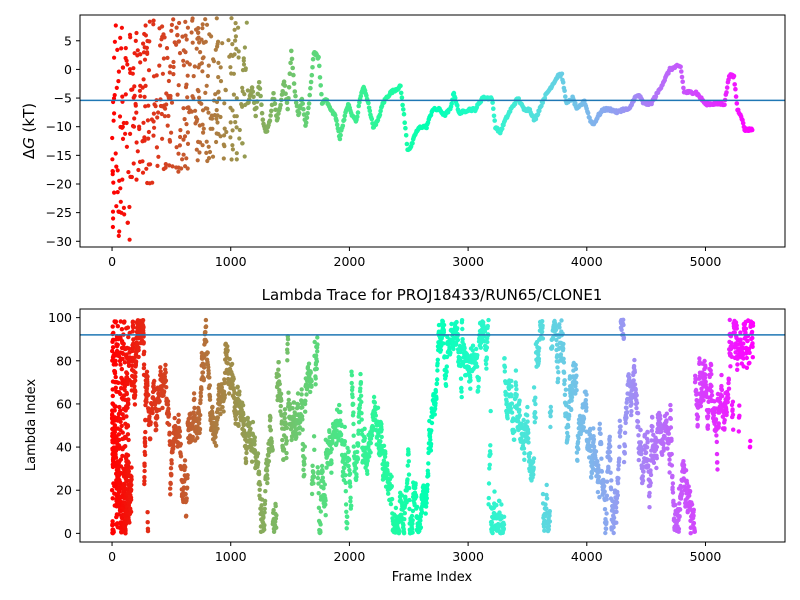 The image size is (800, 600). Describe the element at coordinates (59, 183) in the screenshot. I see `y-tick-label: −20` at that location.